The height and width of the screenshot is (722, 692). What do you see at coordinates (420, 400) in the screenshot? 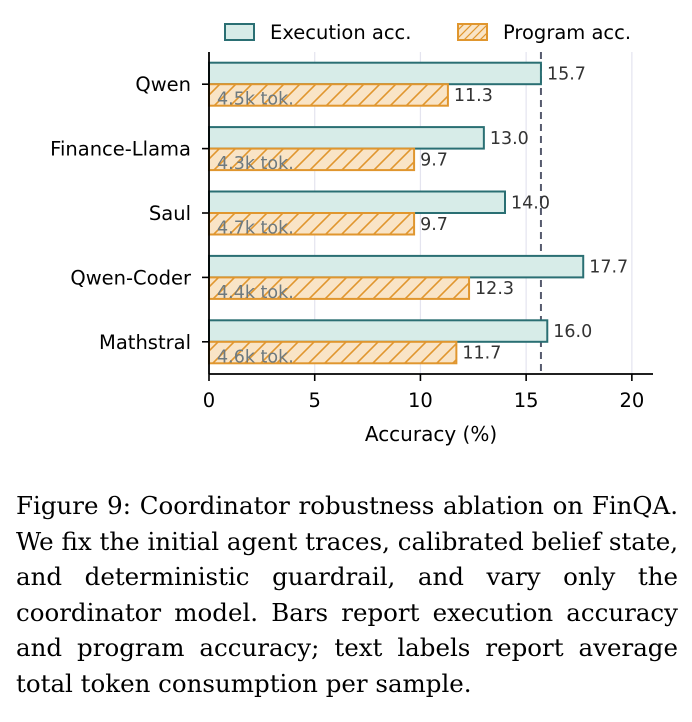
I see `x-tick-label: 10` at bounding box center [420, 400].